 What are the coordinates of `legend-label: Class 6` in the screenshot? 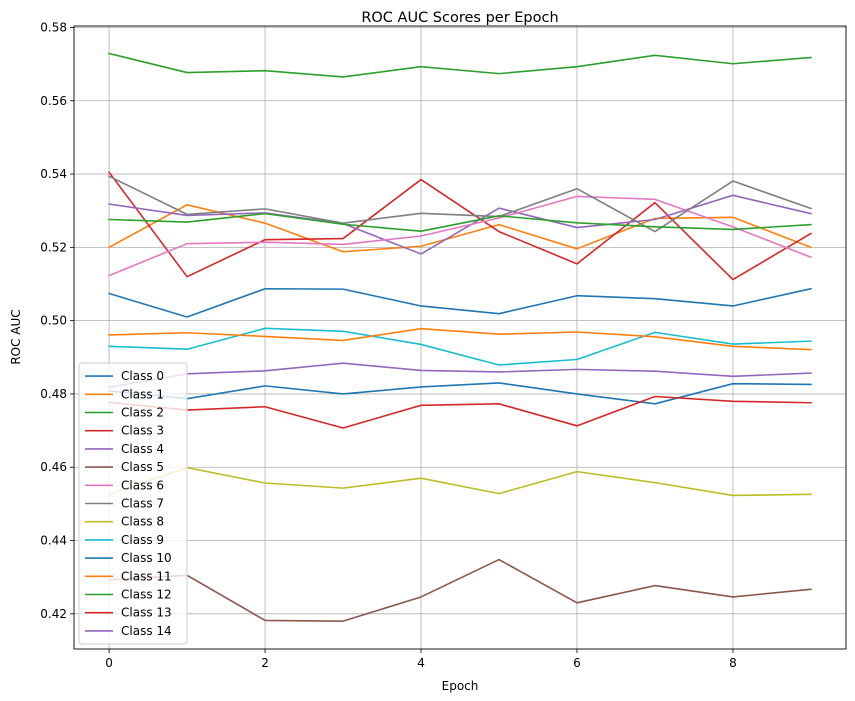 It's located at (142, 485).